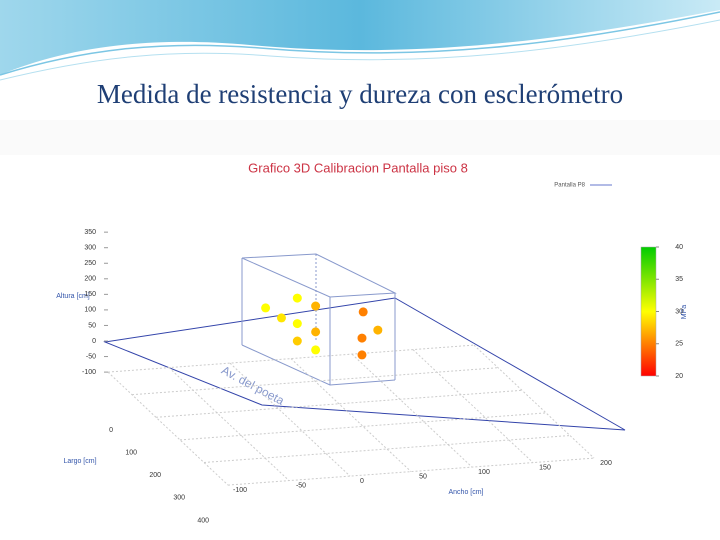 This screenshot has width=720, height=540. Describe the element at coordinates (79, 461) in the screenshot. I see `y-axis-label: Largo [cm]` at that location.